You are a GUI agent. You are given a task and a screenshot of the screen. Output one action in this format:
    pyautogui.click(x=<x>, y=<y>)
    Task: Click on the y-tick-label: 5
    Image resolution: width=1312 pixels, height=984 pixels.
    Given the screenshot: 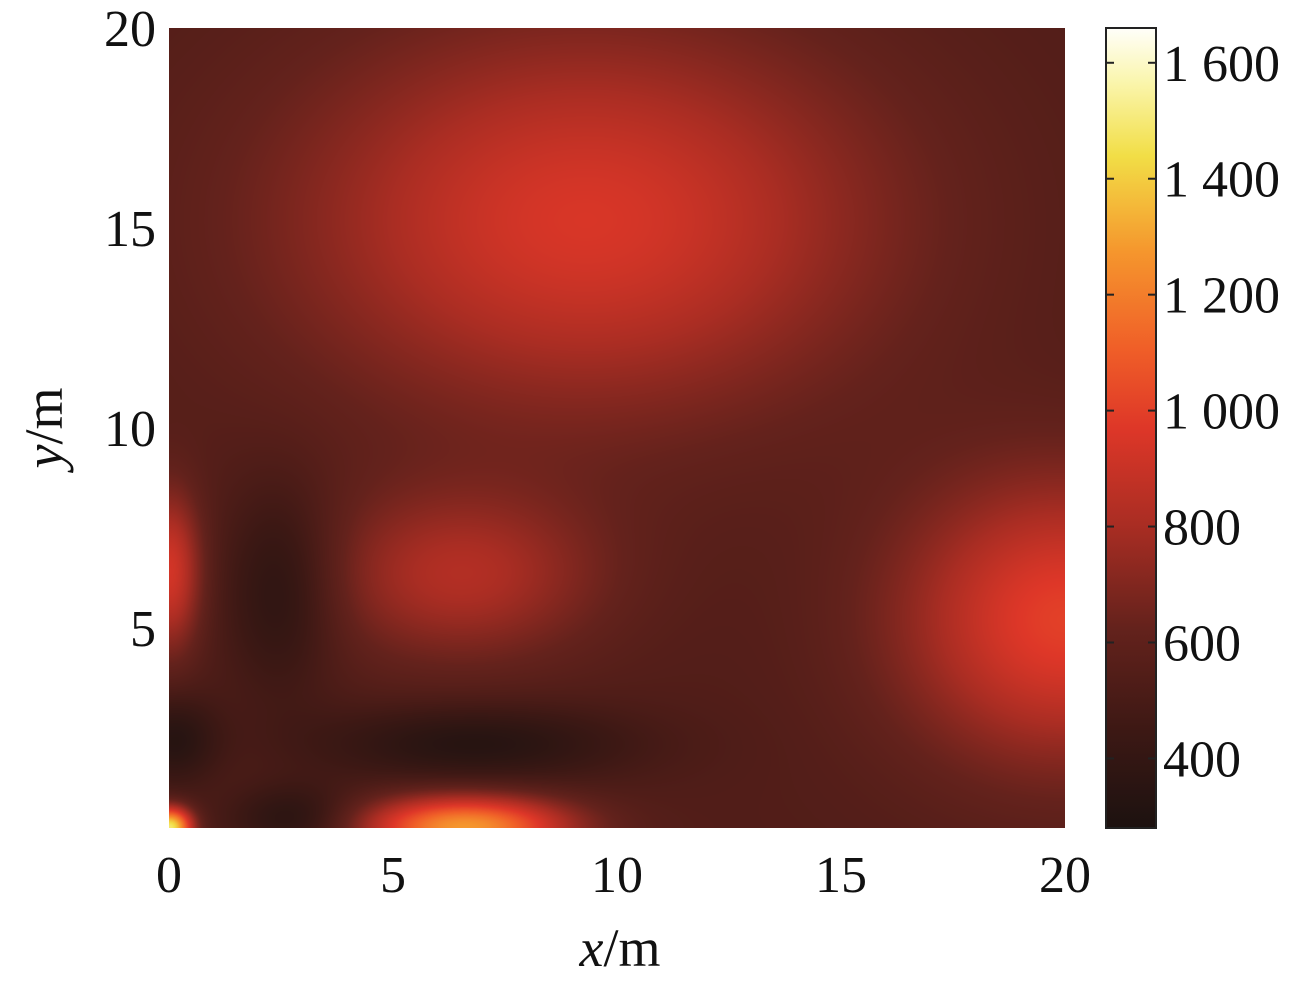 What is the action you would take?
    pyautogui.click(x=143, y=629)
    